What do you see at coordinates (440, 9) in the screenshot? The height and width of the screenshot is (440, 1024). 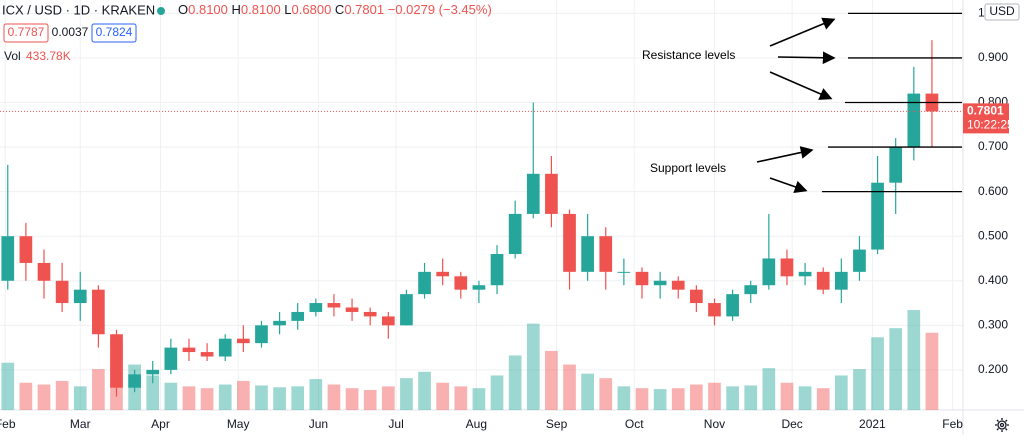 I see `change-value: −0.0279 (−3.45%)` at bounding box center [440, 9].